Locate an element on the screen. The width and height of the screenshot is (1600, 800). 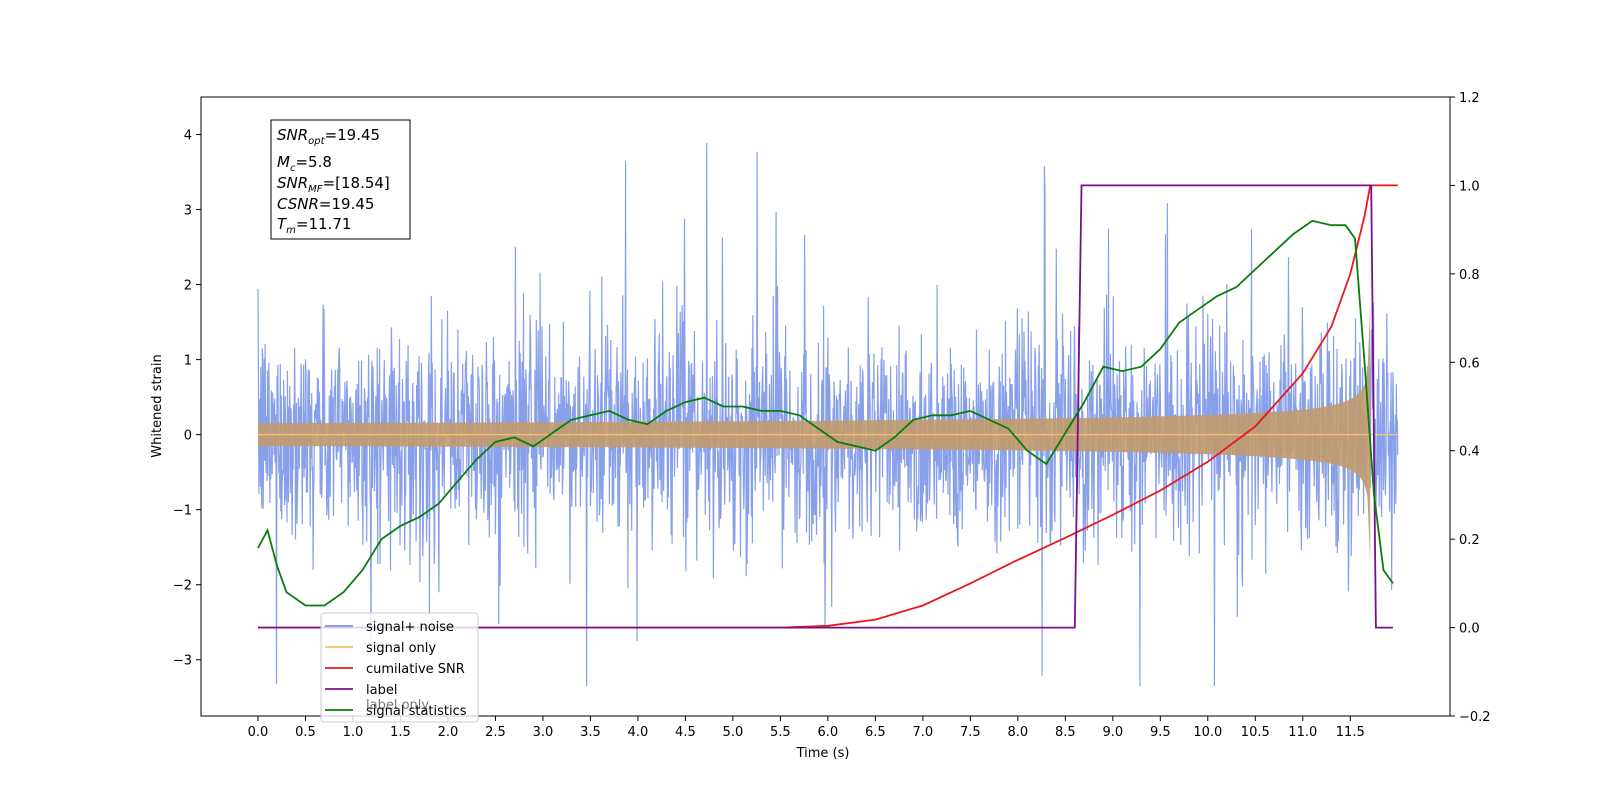
x-tick-label: 2.0 is located at coordinates (448, 732).